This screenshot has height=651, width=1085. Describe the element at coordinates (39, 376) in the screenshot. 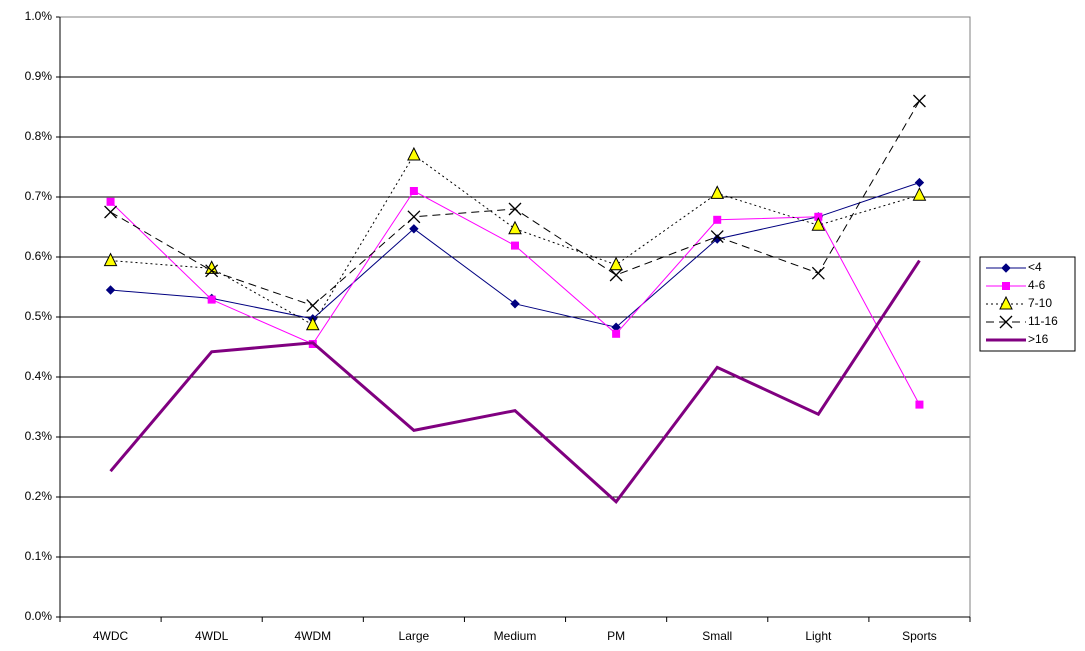

I see `y-tick-label: 0.4%` at that location.